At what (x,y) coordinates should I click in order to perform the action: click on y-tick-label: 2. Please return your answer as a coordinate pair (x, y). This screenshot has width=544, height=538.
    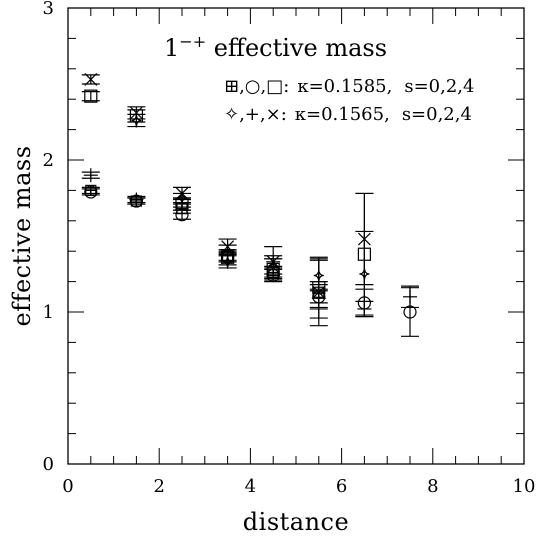
    Looking at the image, I should click on (48, 160).